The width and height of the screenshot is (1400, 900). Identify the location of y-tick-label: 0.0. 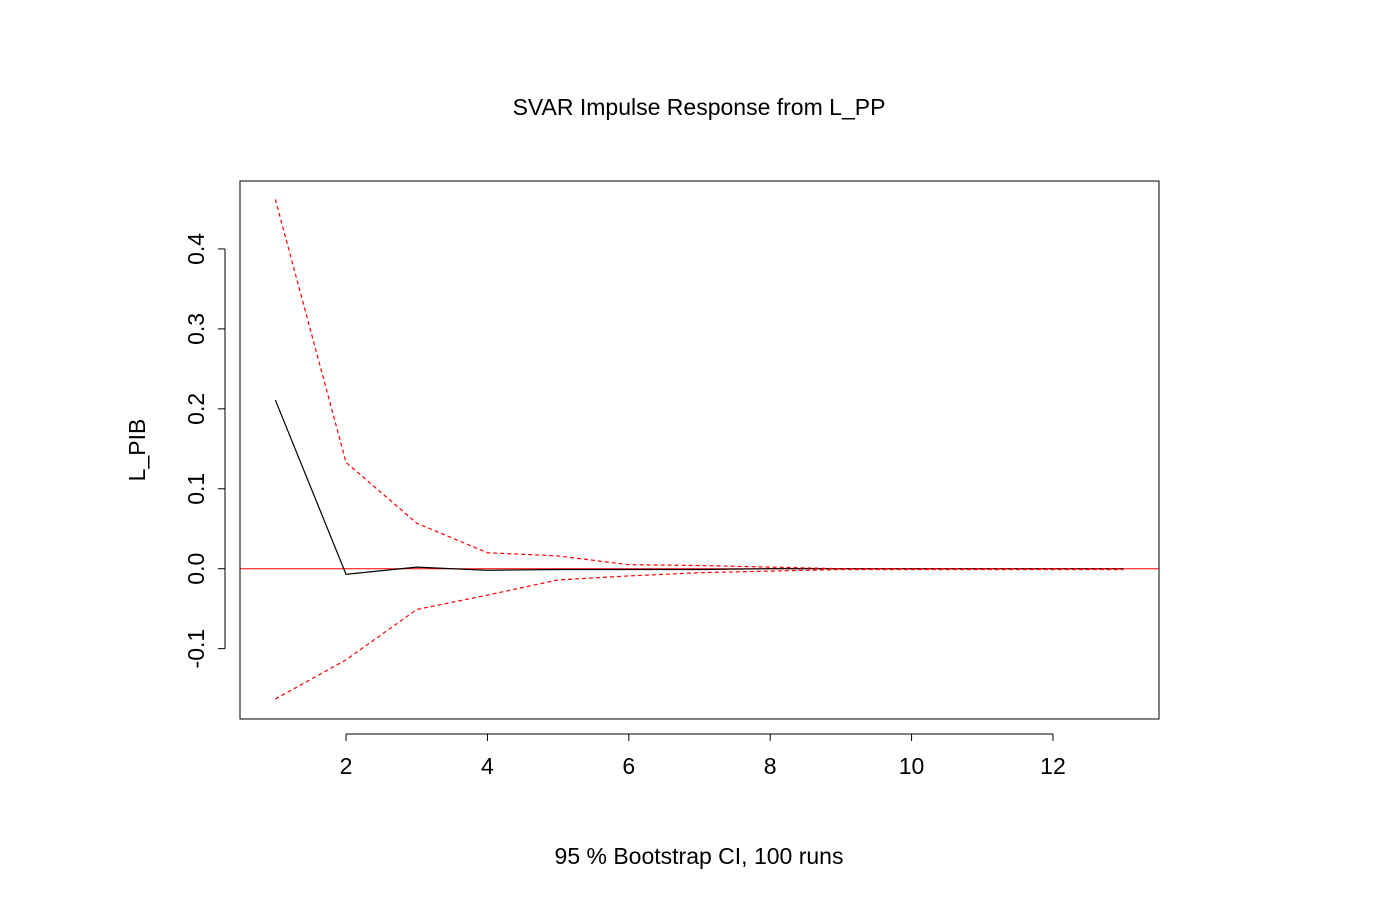
(196, 569).